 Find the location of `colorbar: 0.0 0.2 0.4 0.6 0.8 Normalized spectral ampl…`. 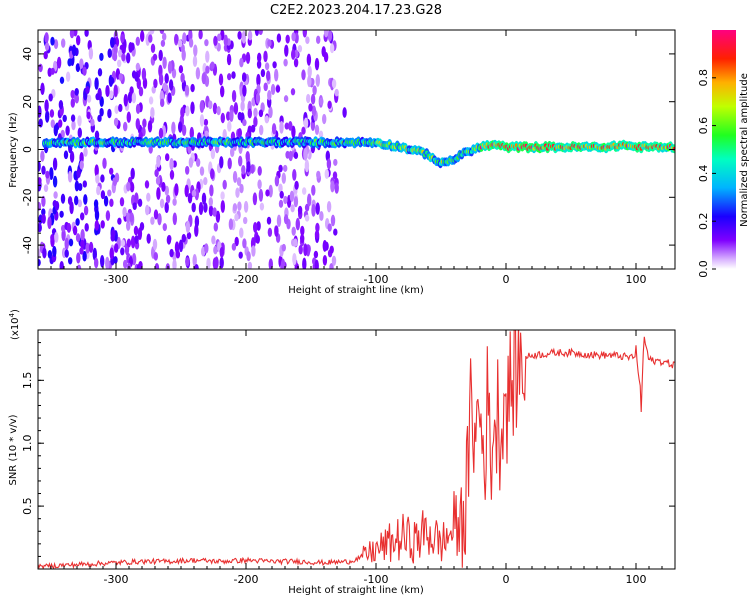

colorbar: 0.0 0.2 0.4 0.6 0.8 Normalized spectral ampl… is located at coordinates (723, 154).